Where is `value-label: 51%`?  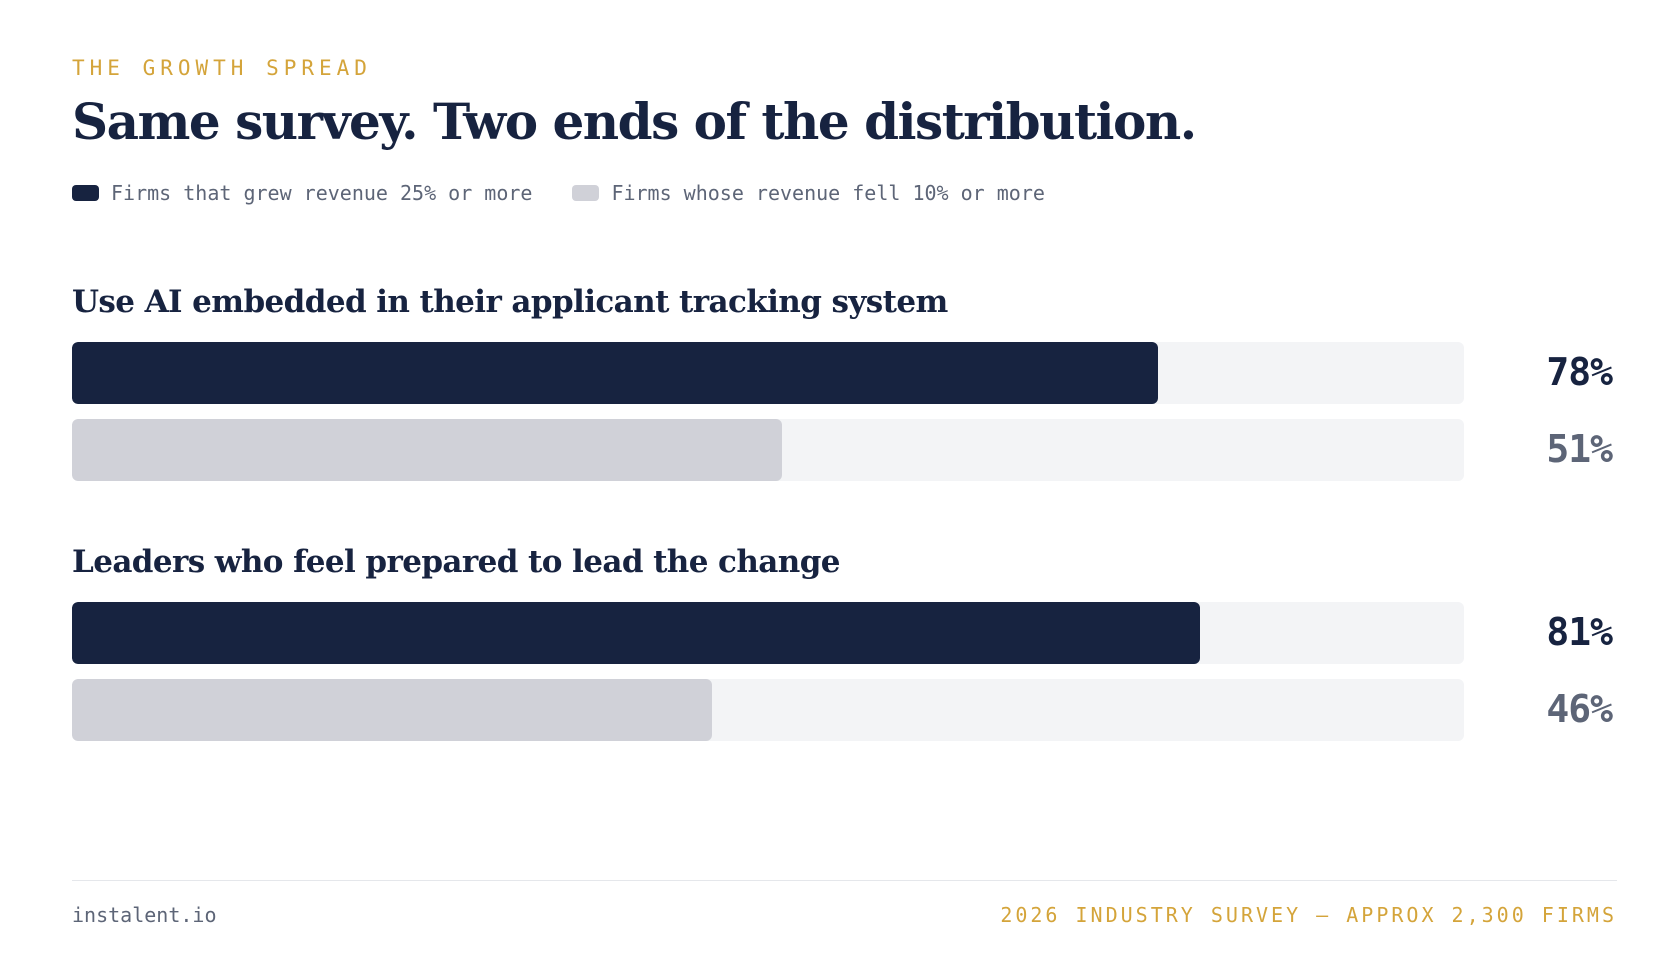 value-label: 51% is located at coordinates (1579, 449).